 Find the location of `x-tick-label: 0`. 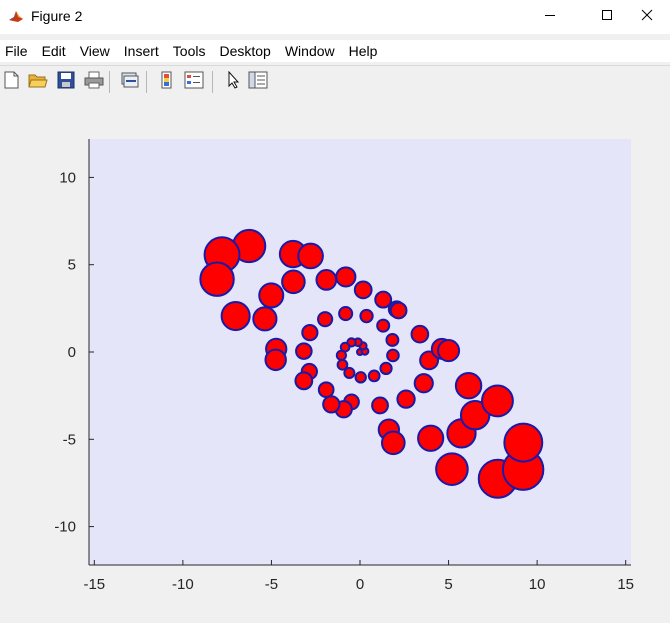

x-tick-label: 0 is located at coordinates (360, 584).